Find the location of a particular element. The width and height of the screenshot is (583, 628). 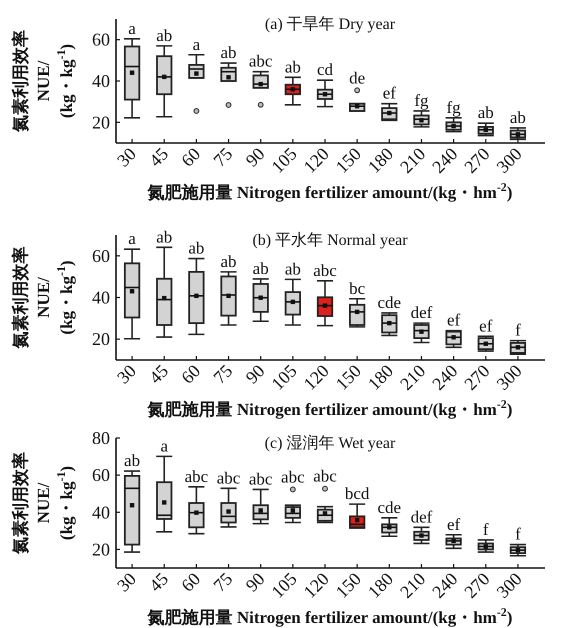

annotation: de is located at coordinates (357, 78).